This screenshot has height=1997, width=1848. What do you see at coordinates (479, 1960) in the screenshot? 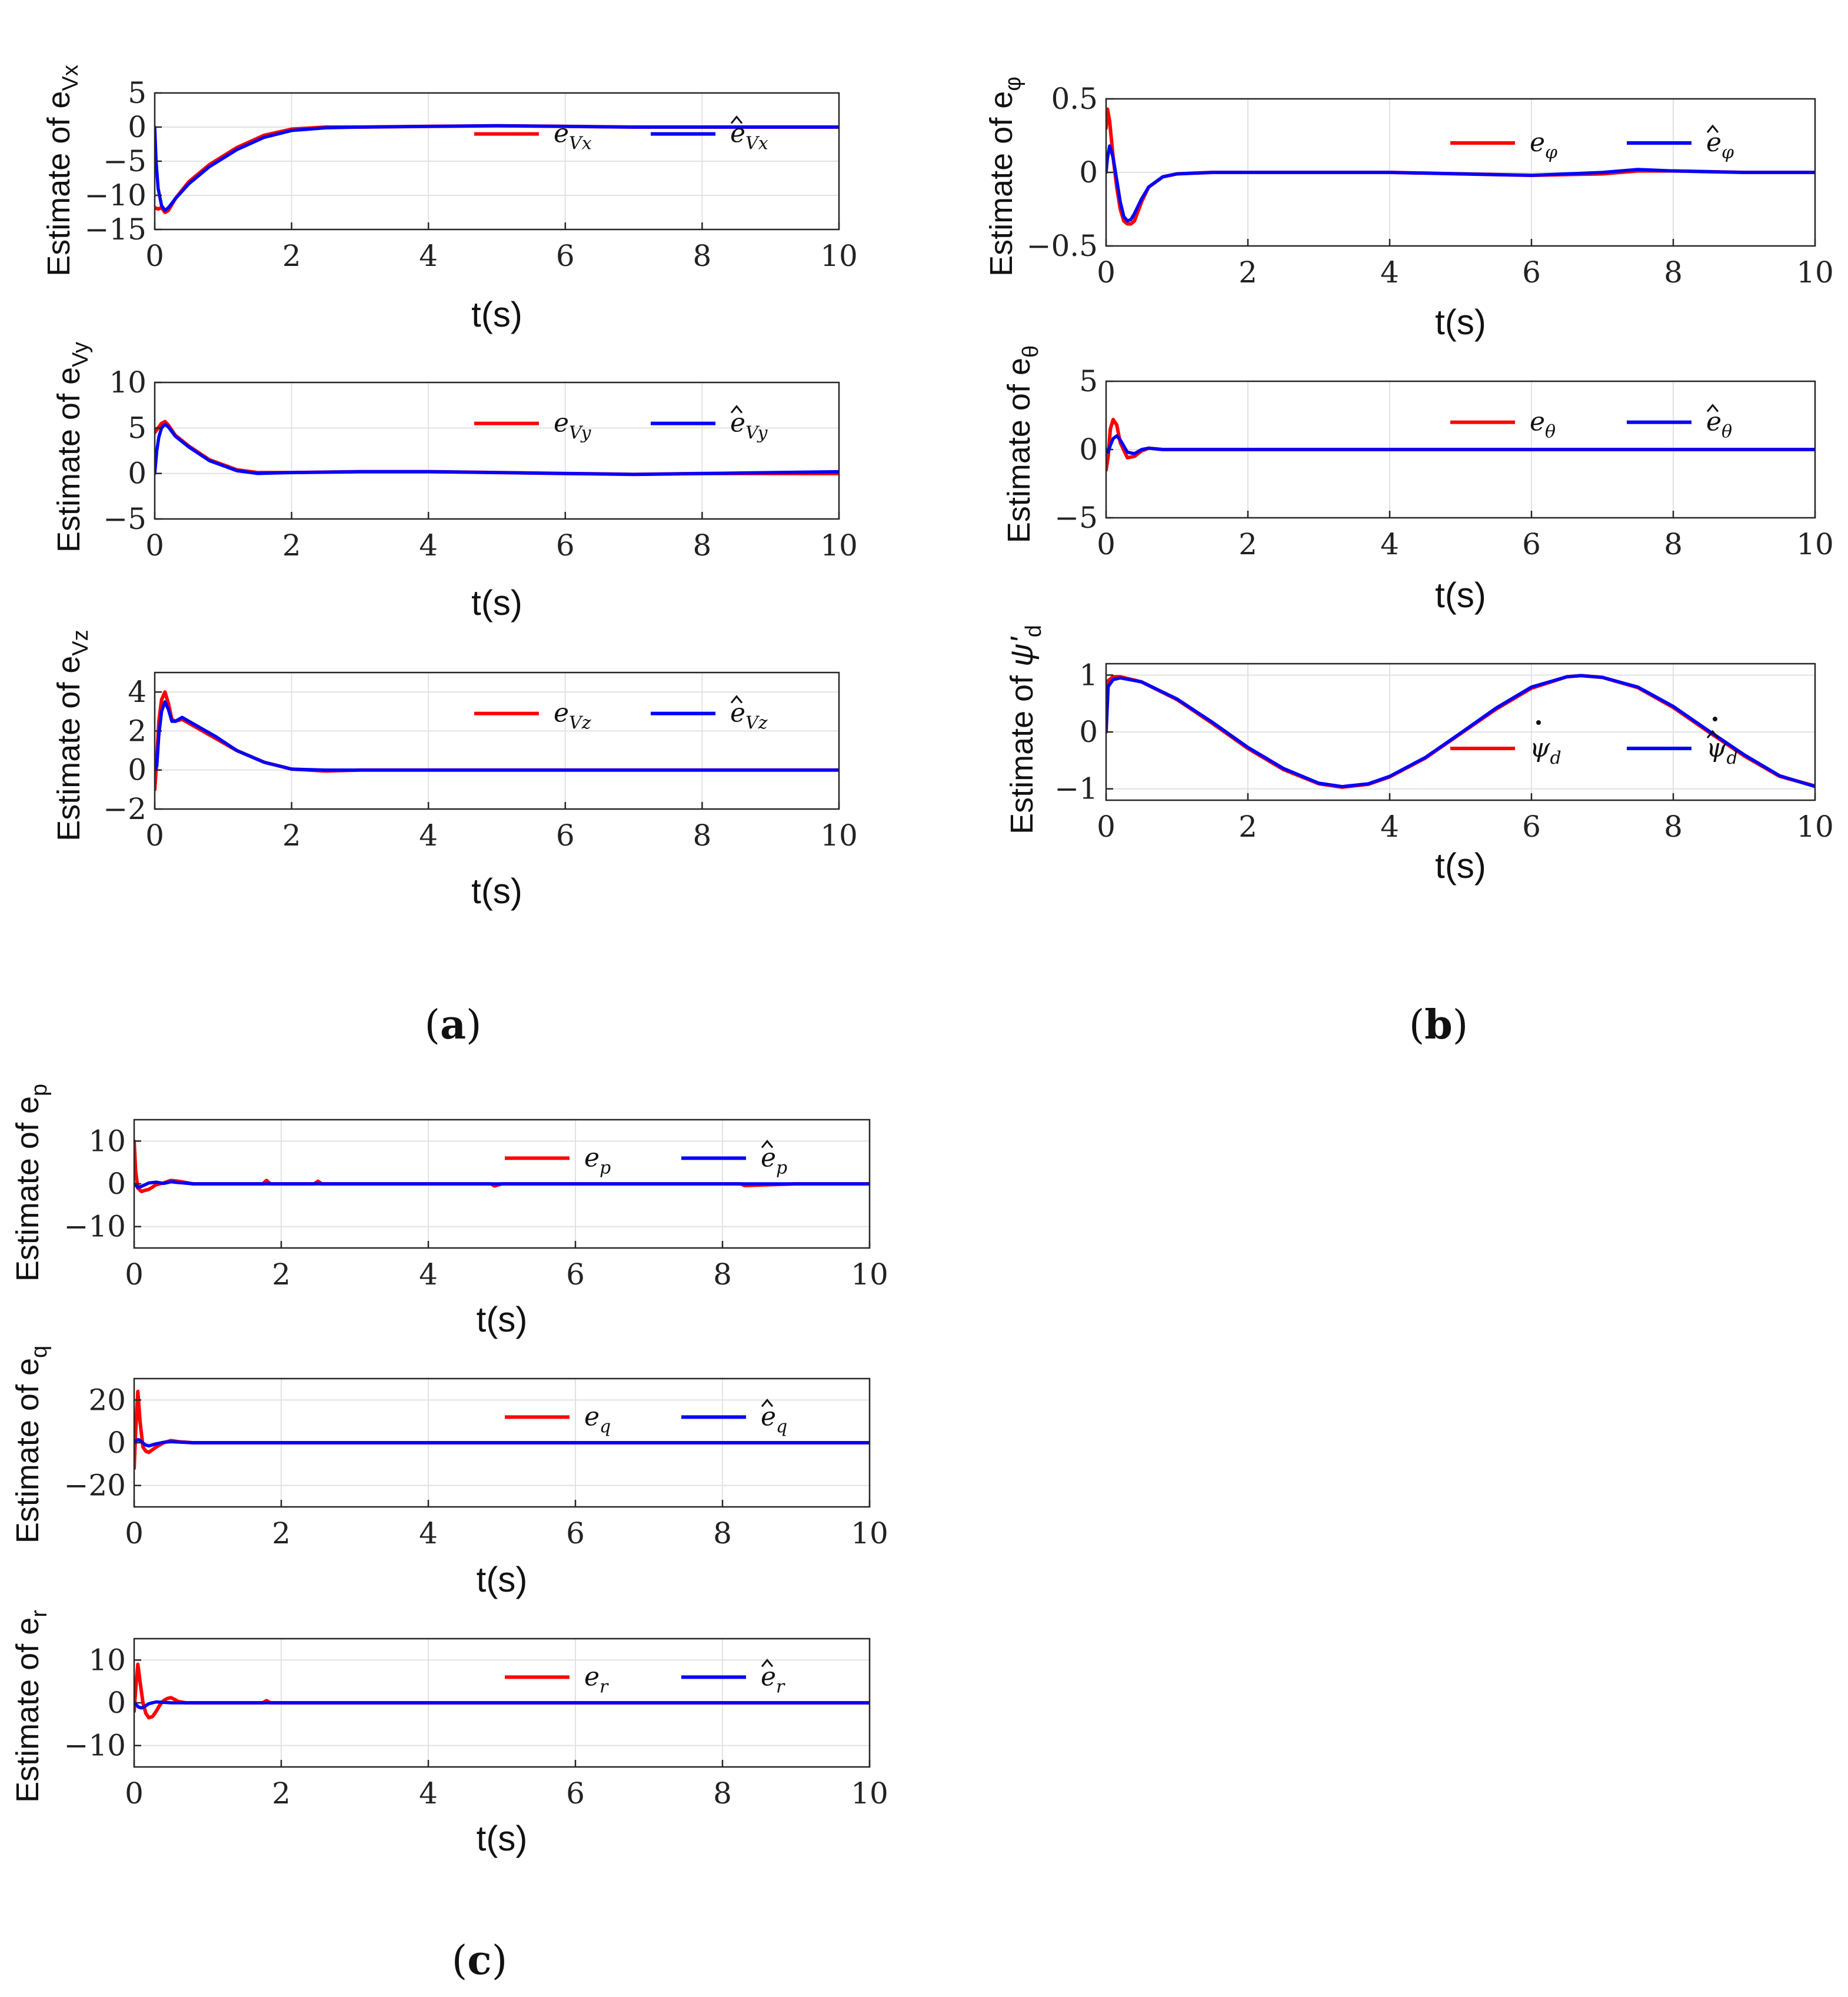
I see `panel-label-c: (c)` at bounding box center [479, 1960].